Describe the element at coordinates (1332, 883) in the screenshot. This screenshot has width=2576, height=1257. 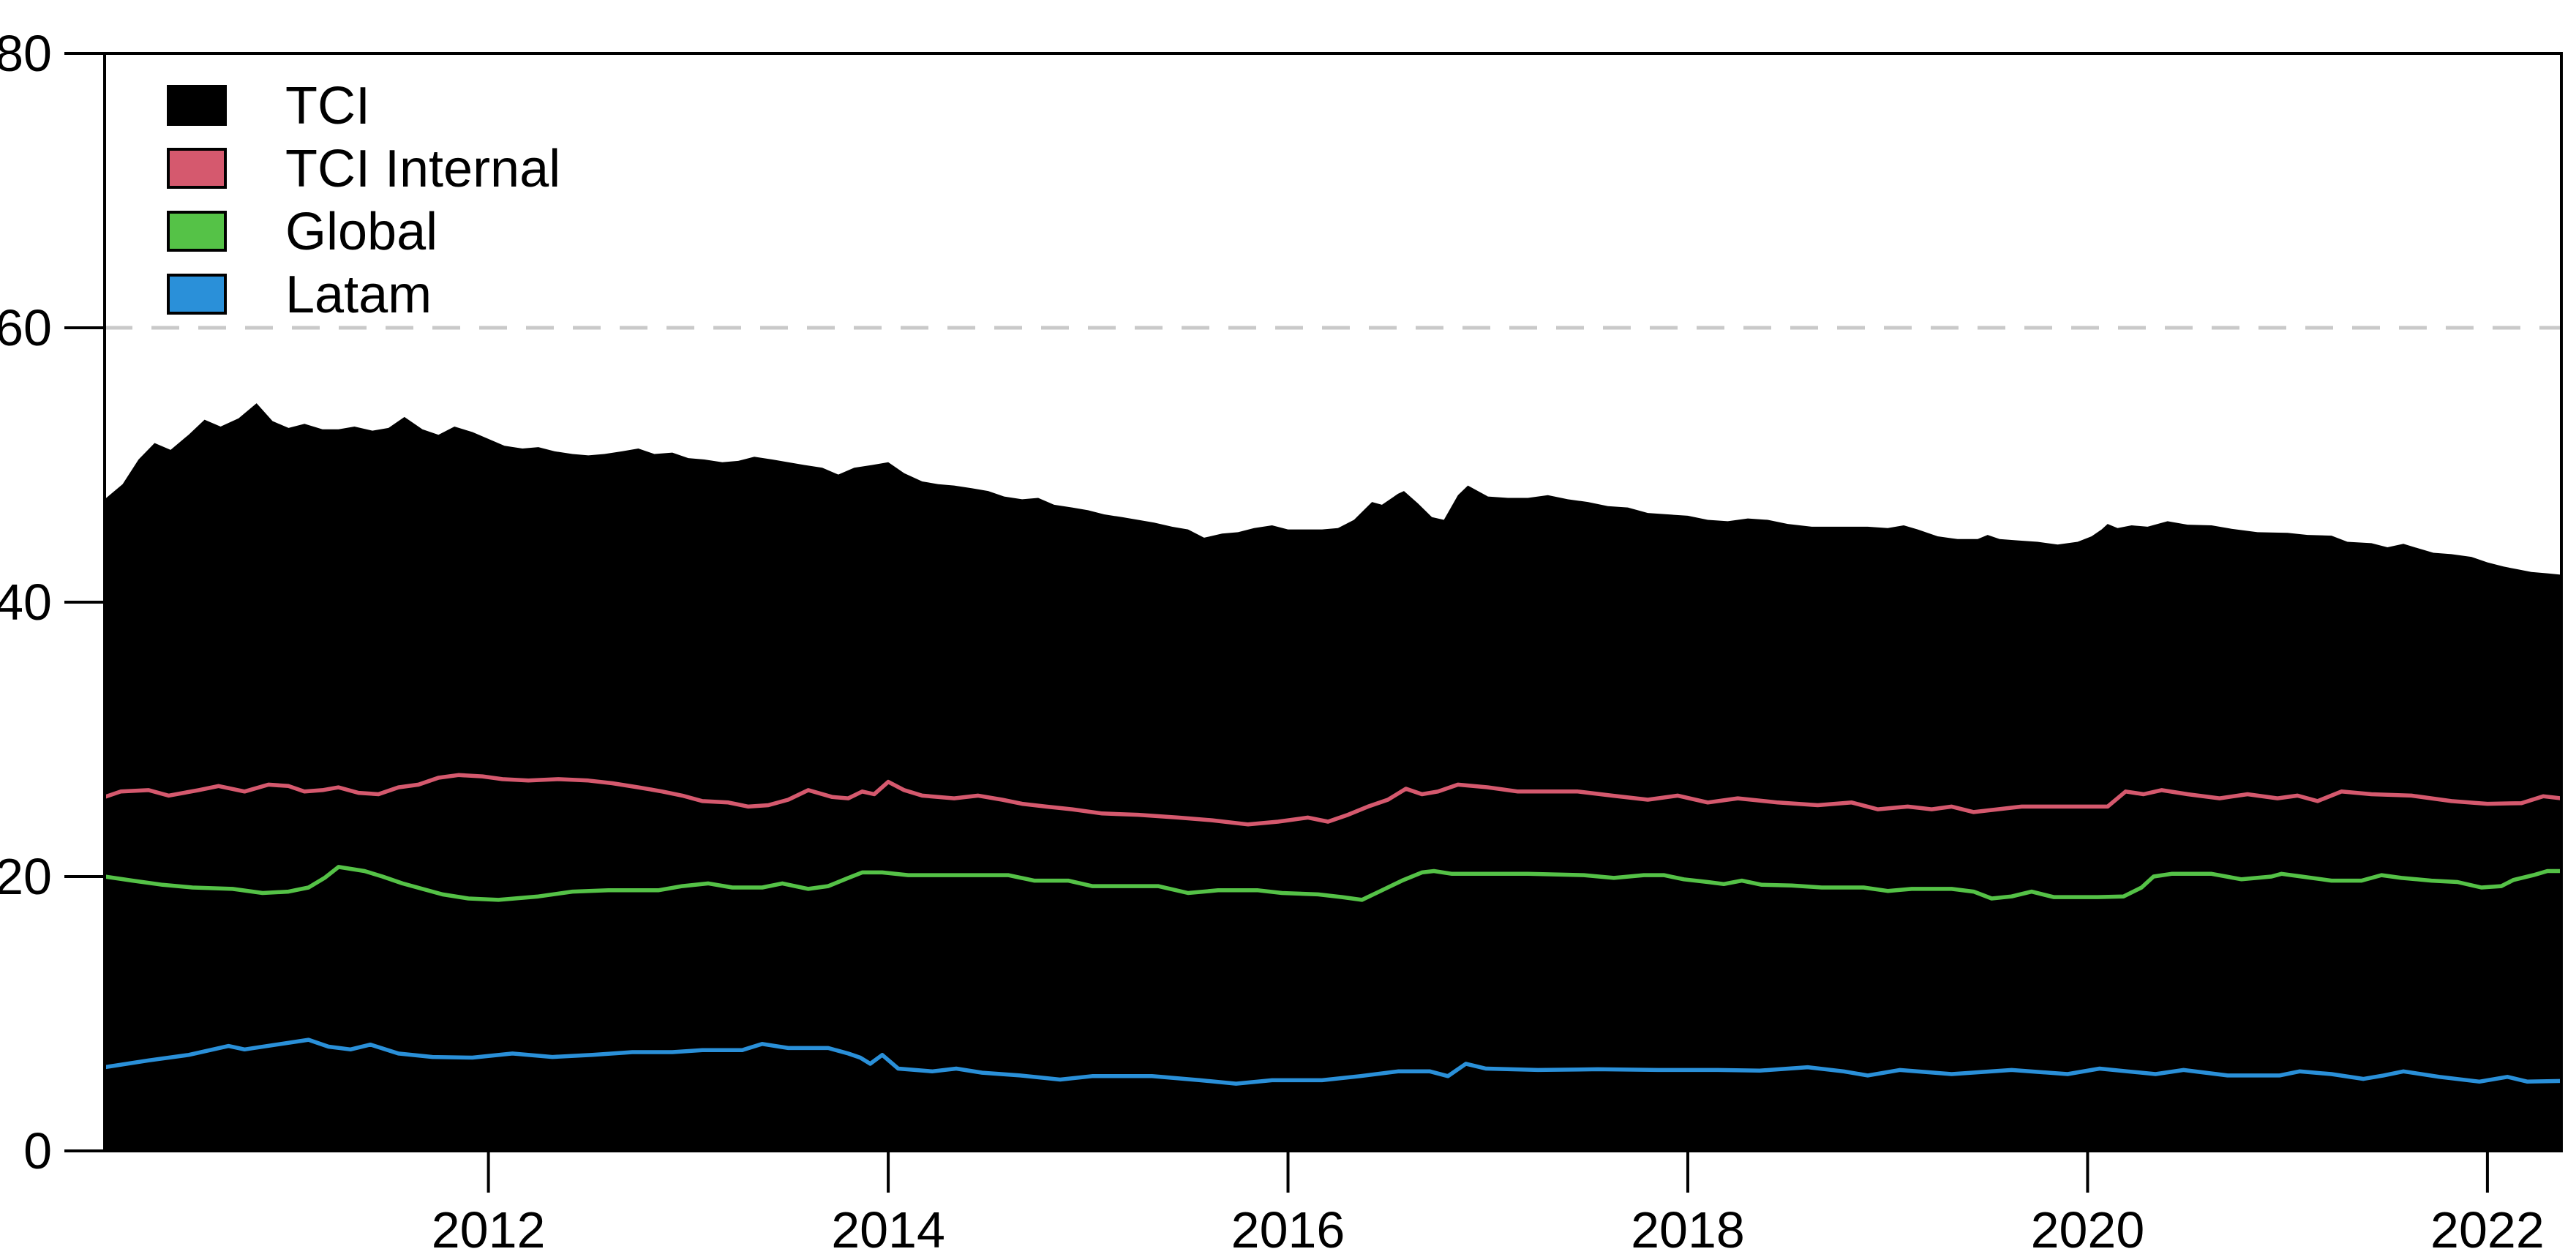
I see `series-line-global` at that location.